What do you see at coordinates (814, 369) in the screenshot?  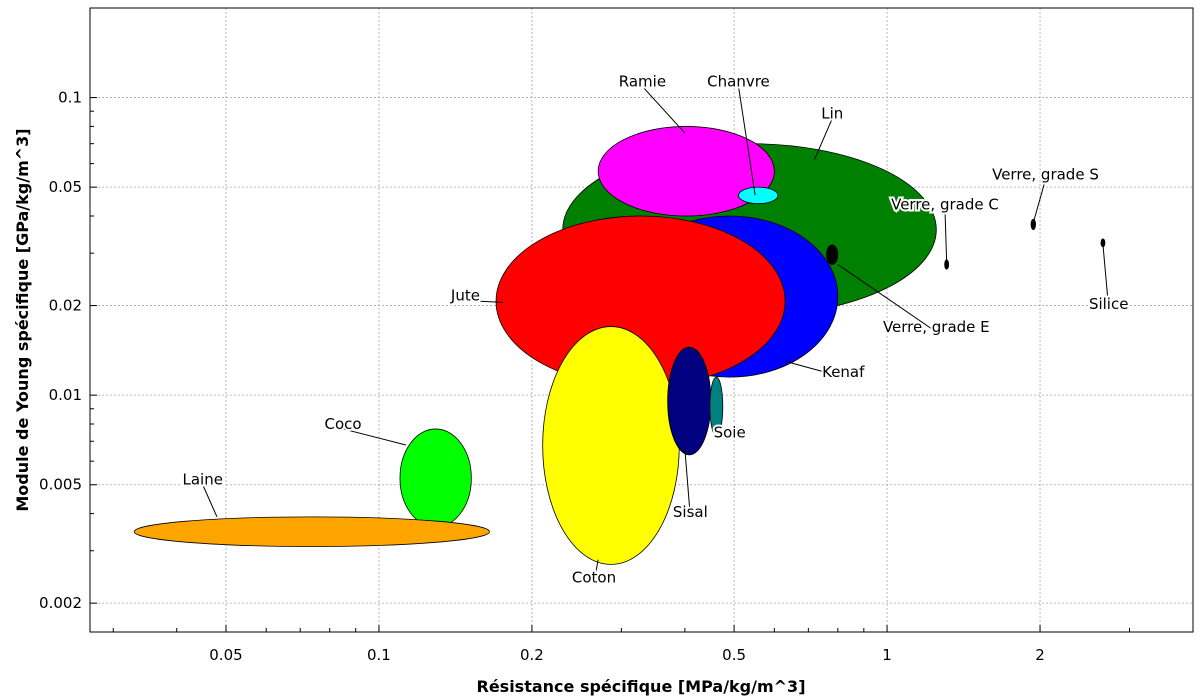 I see `leader-kenaf` at bounding box center [814, 369].